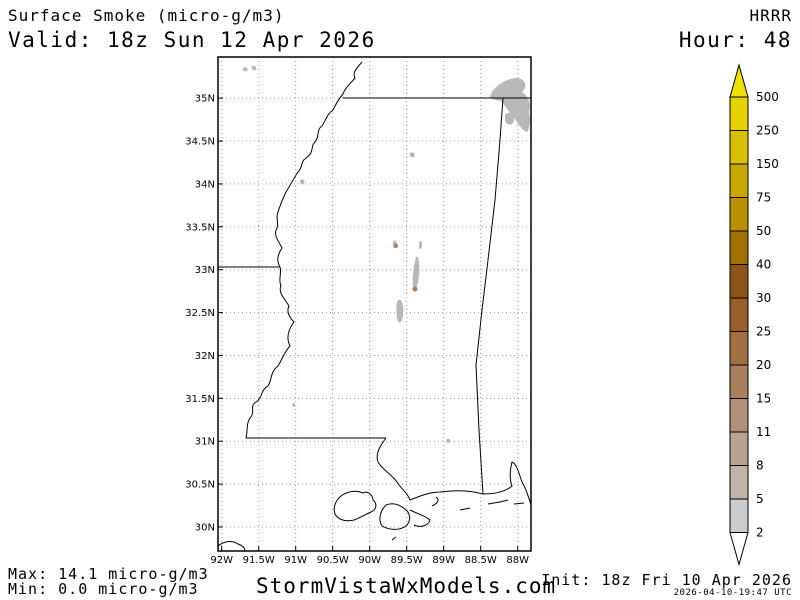  What do you see at coordinates (221, 560) in the screenshot?
I see `lon-tick-label: 92W` at bounding box center [221, 560].